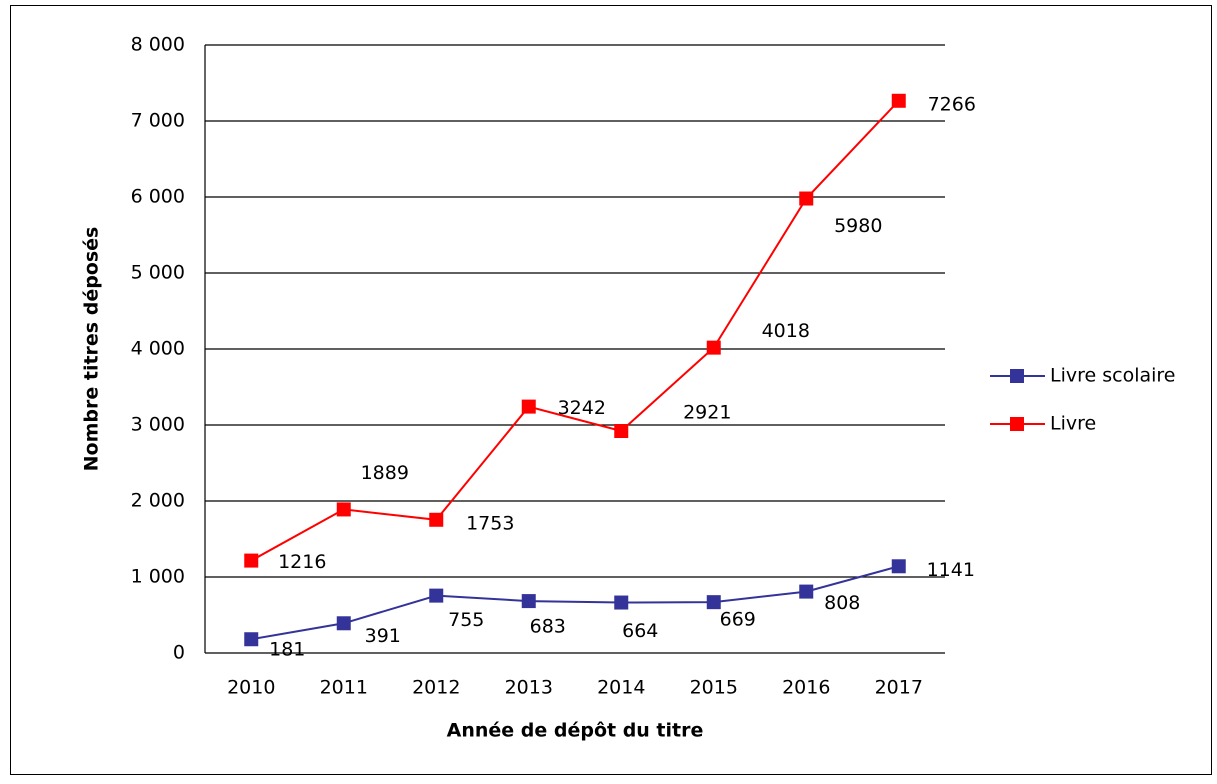 This screenshot has height=784, width=1217. What do you see at coordinates (738, 620) in the screenshot?
I see `data-label: 669` at bounding box center [738, 620].